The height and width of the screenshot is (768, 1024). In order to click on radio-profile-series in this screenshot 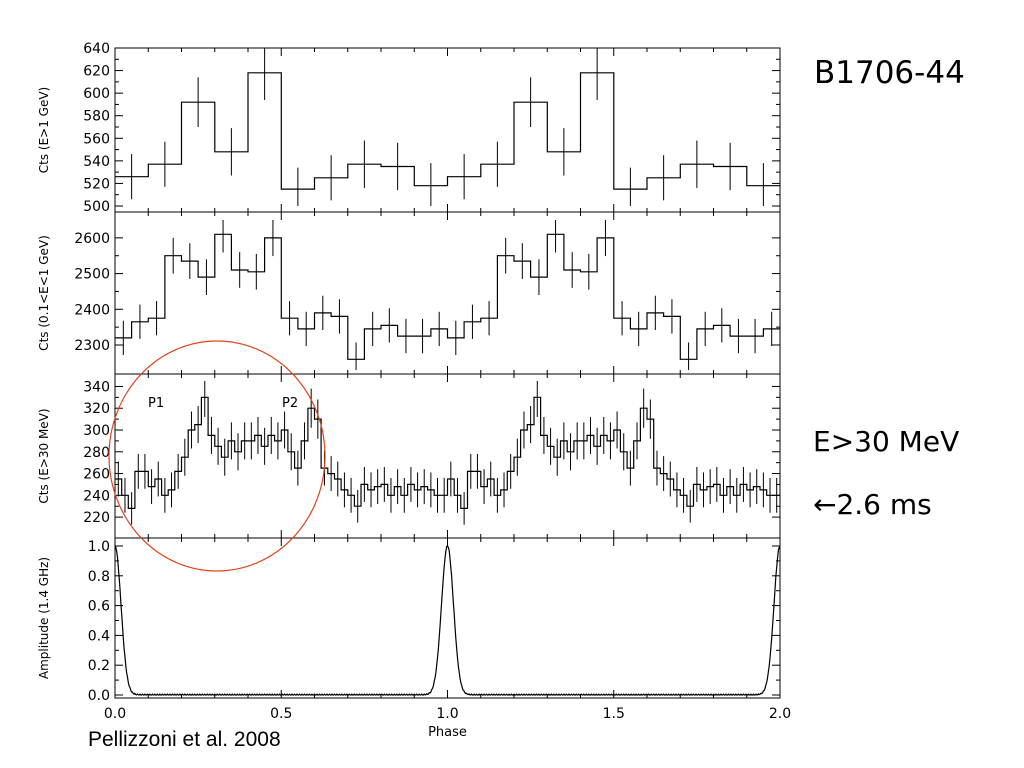, I will do `click(447, 620)`.